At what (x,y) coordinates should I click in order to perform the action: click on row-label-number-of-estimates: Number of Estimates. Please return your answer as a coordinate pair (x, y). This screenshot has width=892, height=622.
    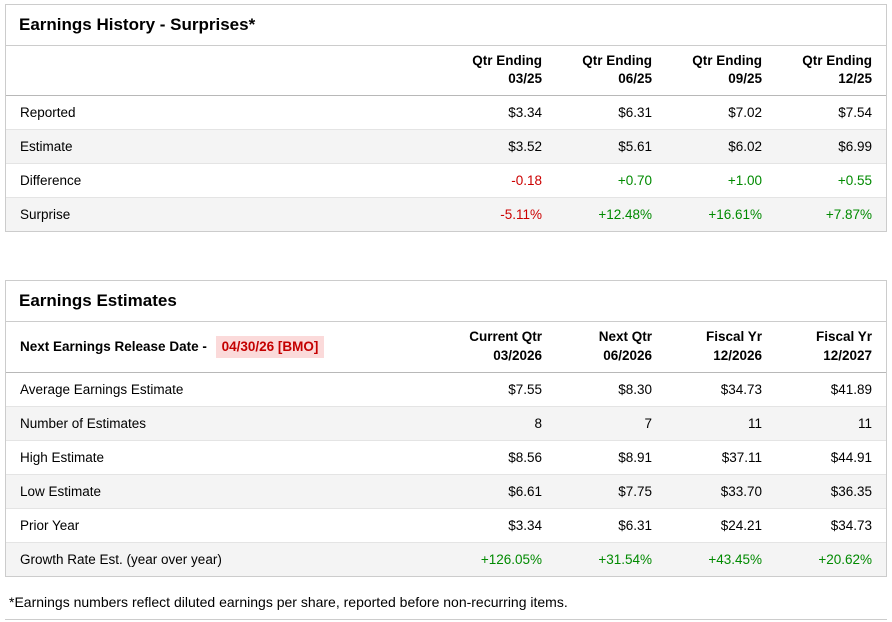
    Looking at the image, I should click on (226, 423).